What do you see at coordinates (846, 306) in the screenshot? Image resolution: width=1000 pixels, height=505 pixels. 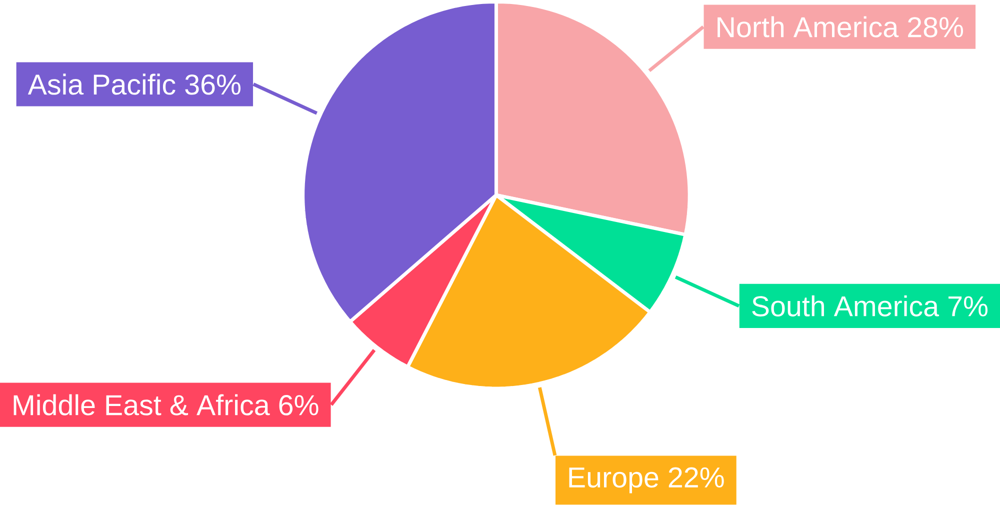 I see `slice-label: South America` at bounding box center [846, 306].